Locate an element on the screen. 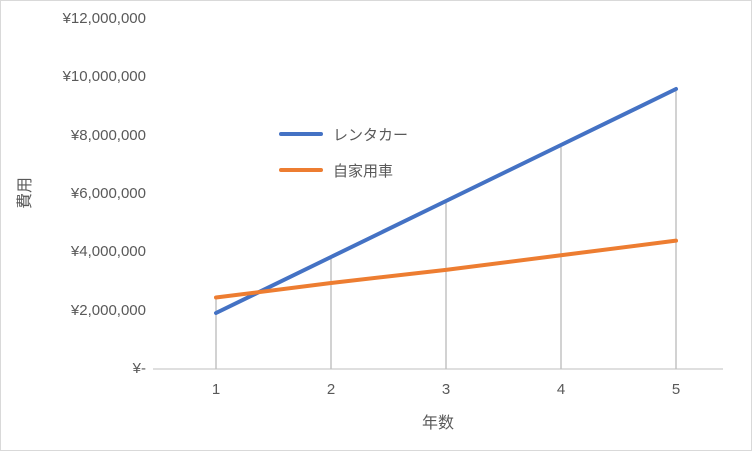 The image size is (752, 451). series-line is located at coordinates (446, 269).